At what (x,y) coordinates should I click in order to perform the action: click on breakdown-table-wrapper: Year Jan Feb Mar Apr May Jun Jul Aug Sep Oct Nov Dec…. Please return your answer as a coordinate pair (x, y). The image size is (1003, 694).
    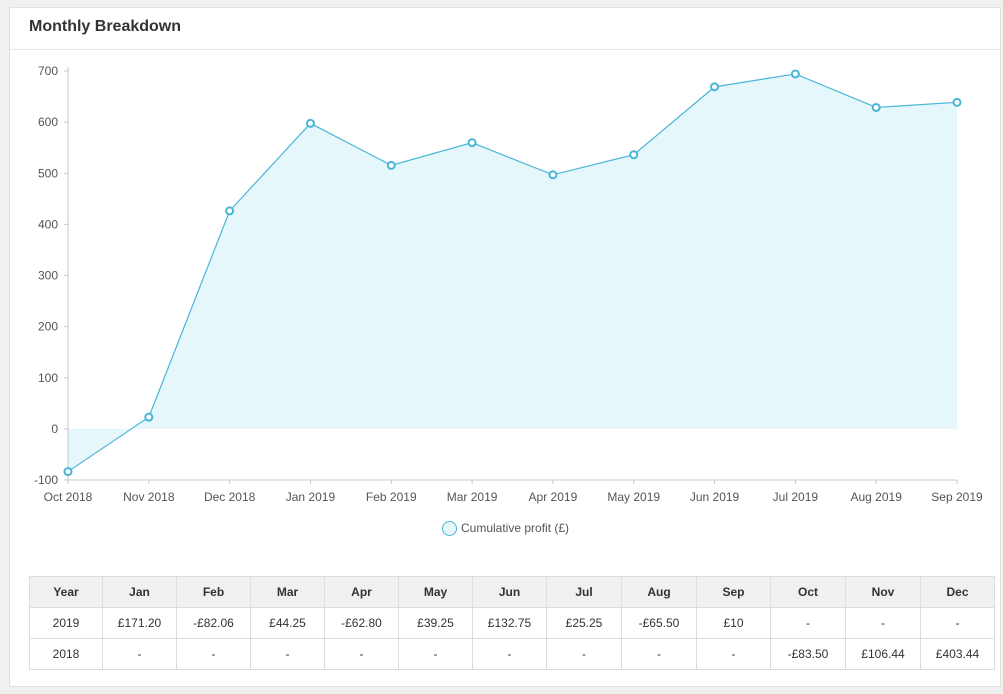
    Looking at the image, I should click on (512, 623).